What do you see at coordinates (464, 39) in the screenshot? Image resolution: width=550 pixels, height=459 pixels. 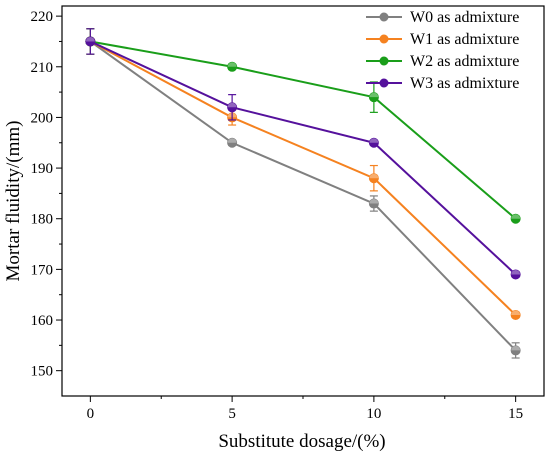 I see `legend-label: W1 as admixture` at bounding box center [464, 39].